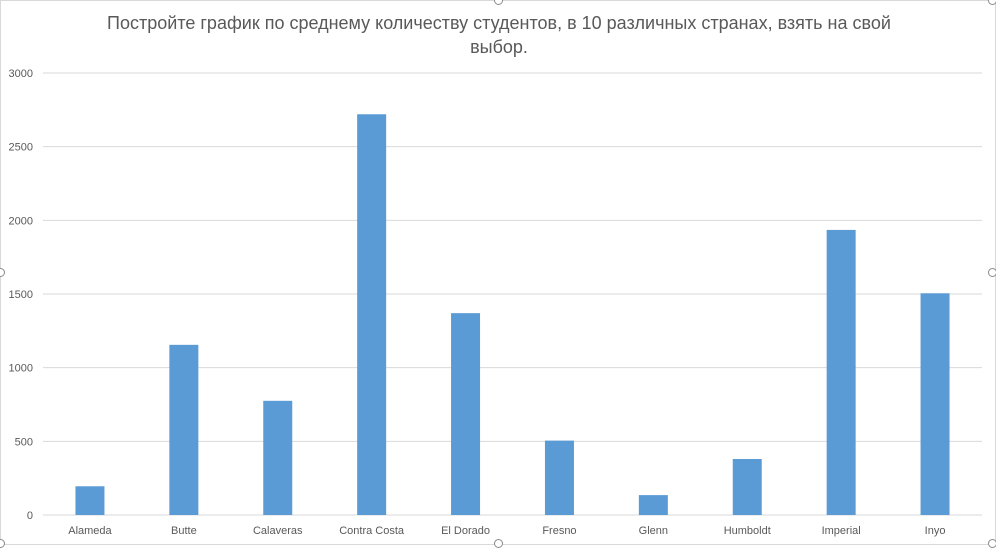 The height and width of the screenshot is (548, 996). I want to click on resize-handle-left, so click(2, 272).